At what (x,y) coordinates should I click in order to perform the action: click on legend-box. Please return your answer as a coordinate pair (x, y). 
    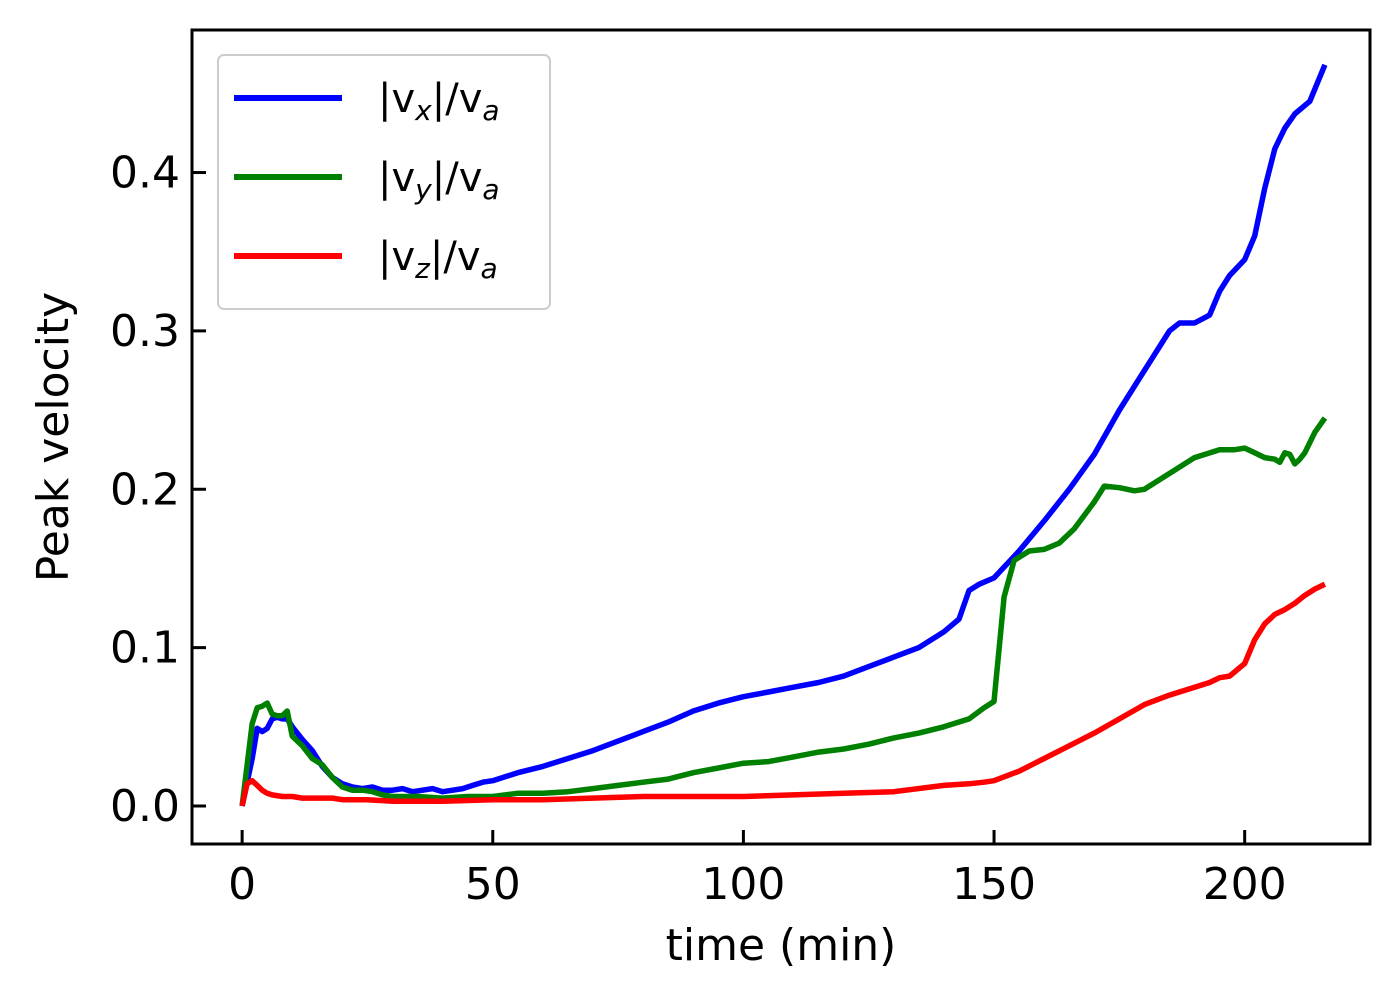
    Looking at the image, I should click on (384, 182).